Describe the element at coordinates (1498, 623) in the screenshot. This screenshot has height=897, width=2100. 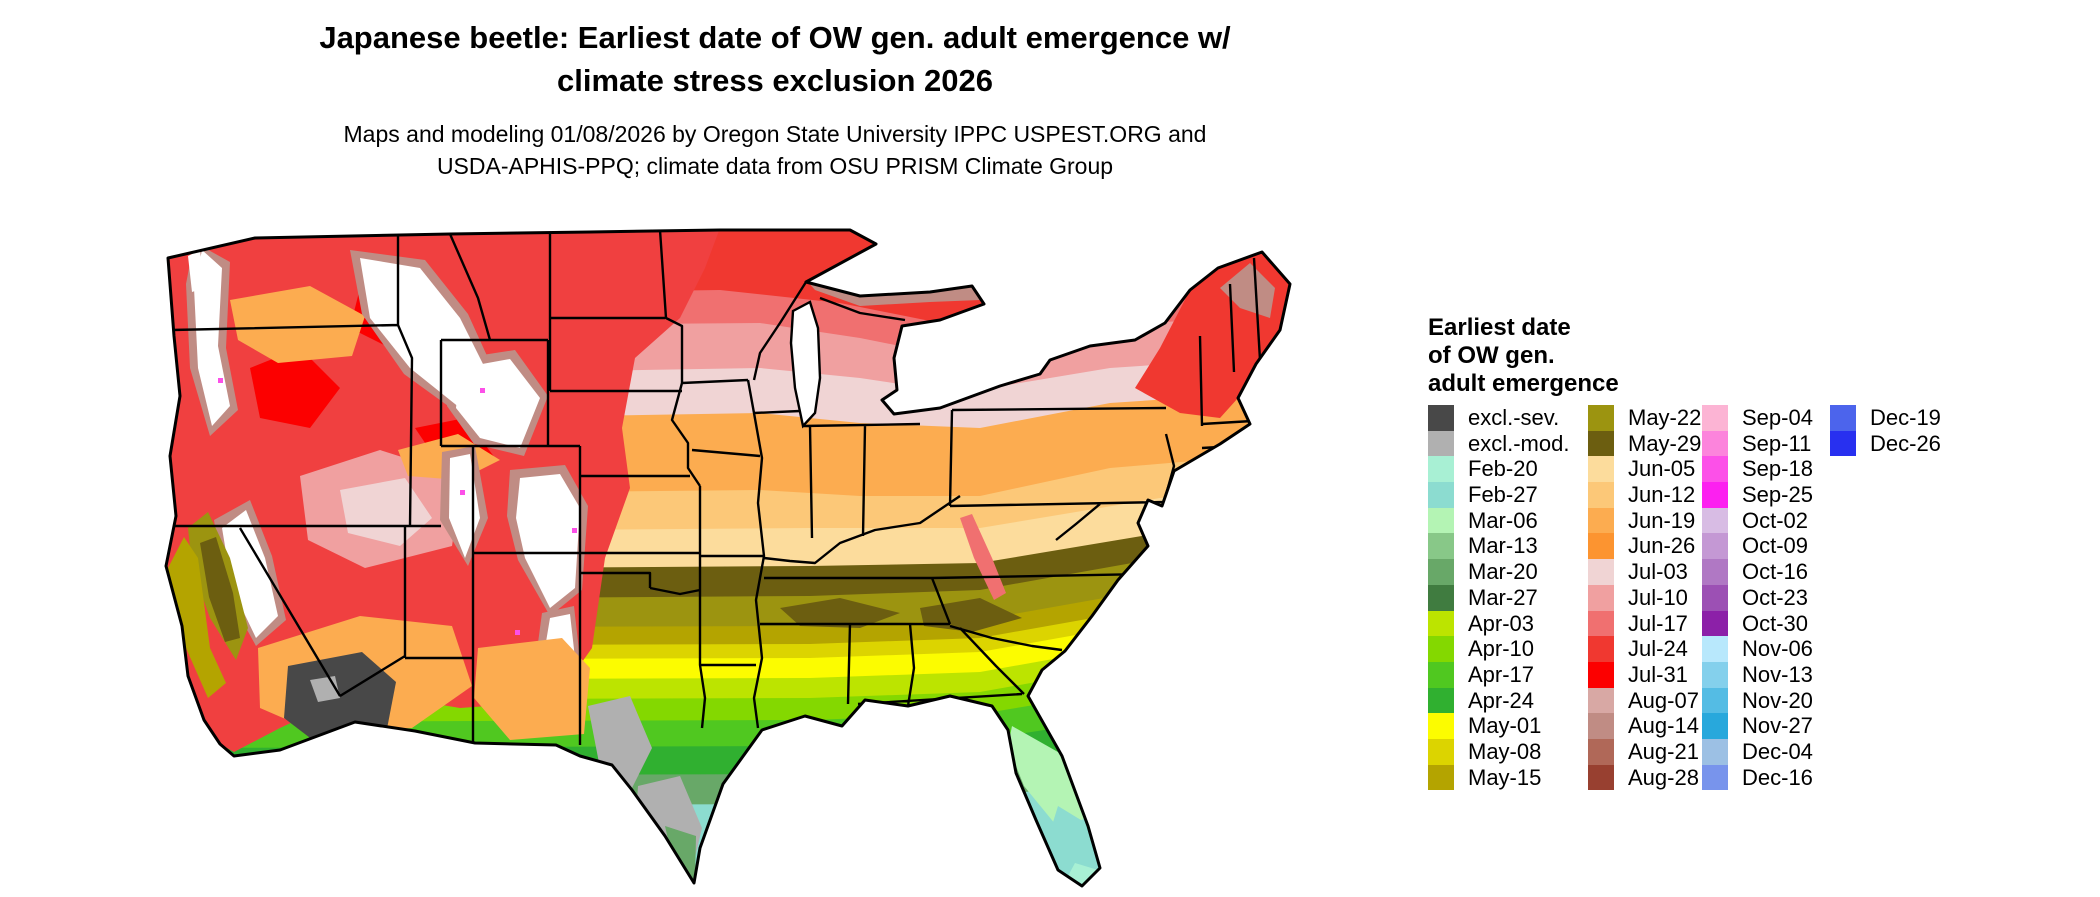
I see `legend-item: Apr-03` at that location.